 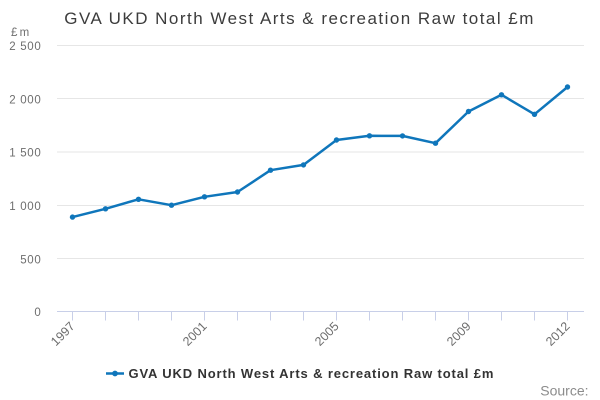 I want to click on svg-text: 1997, so click(x=63, y=334).